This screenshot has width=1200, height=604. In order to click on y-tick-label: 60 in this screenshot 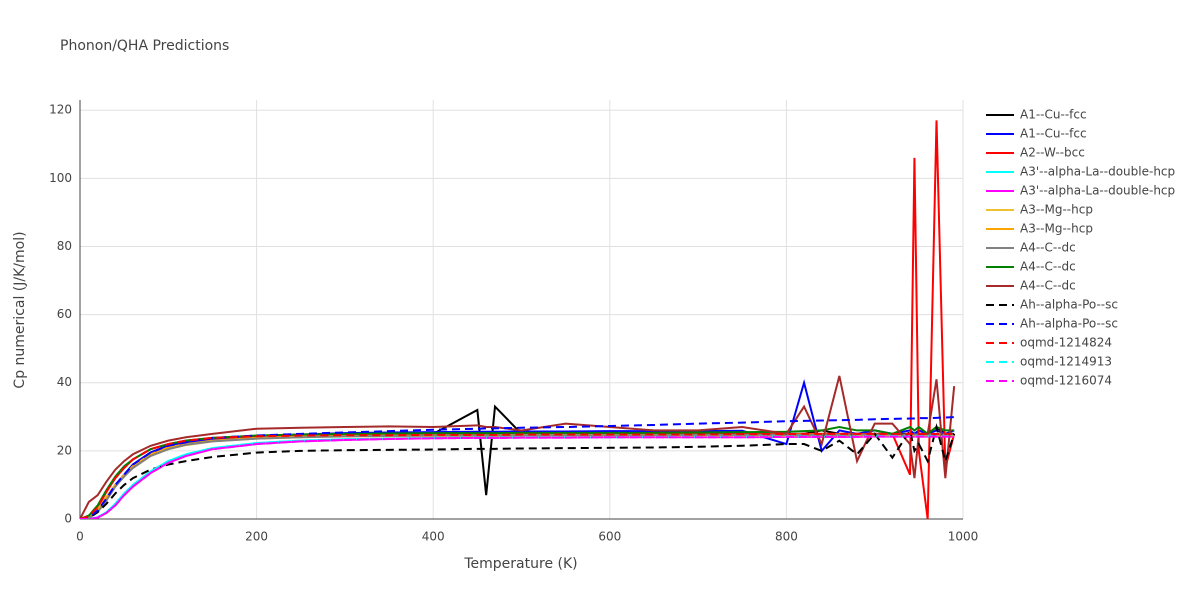, I will do `click(64, 314)`.